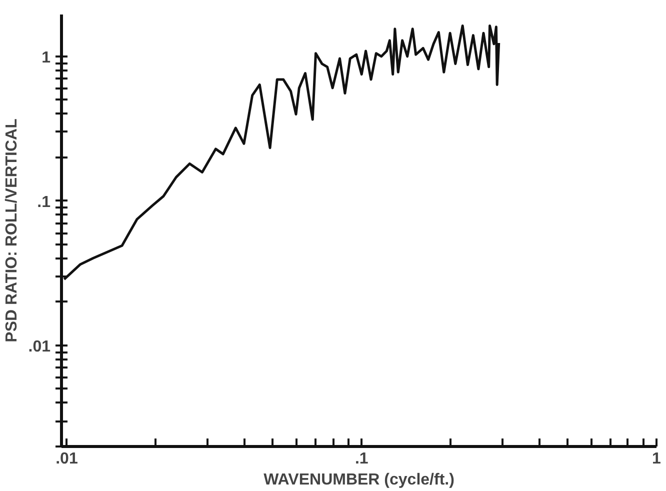 Image resolution: width=666 pixels, height=491 pixels. Describe the element at coordinates (361, 459) in the screenshot. I see `x-tick-label: .1` at that location.